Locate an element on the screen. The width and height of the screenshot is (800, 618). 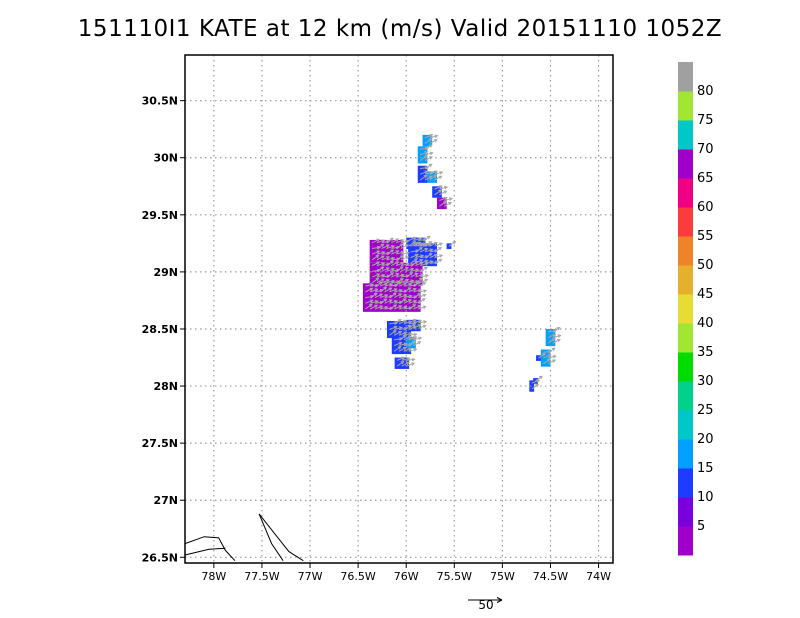
lon-tick-label: 76.5W is located at coordinates (357, 576).